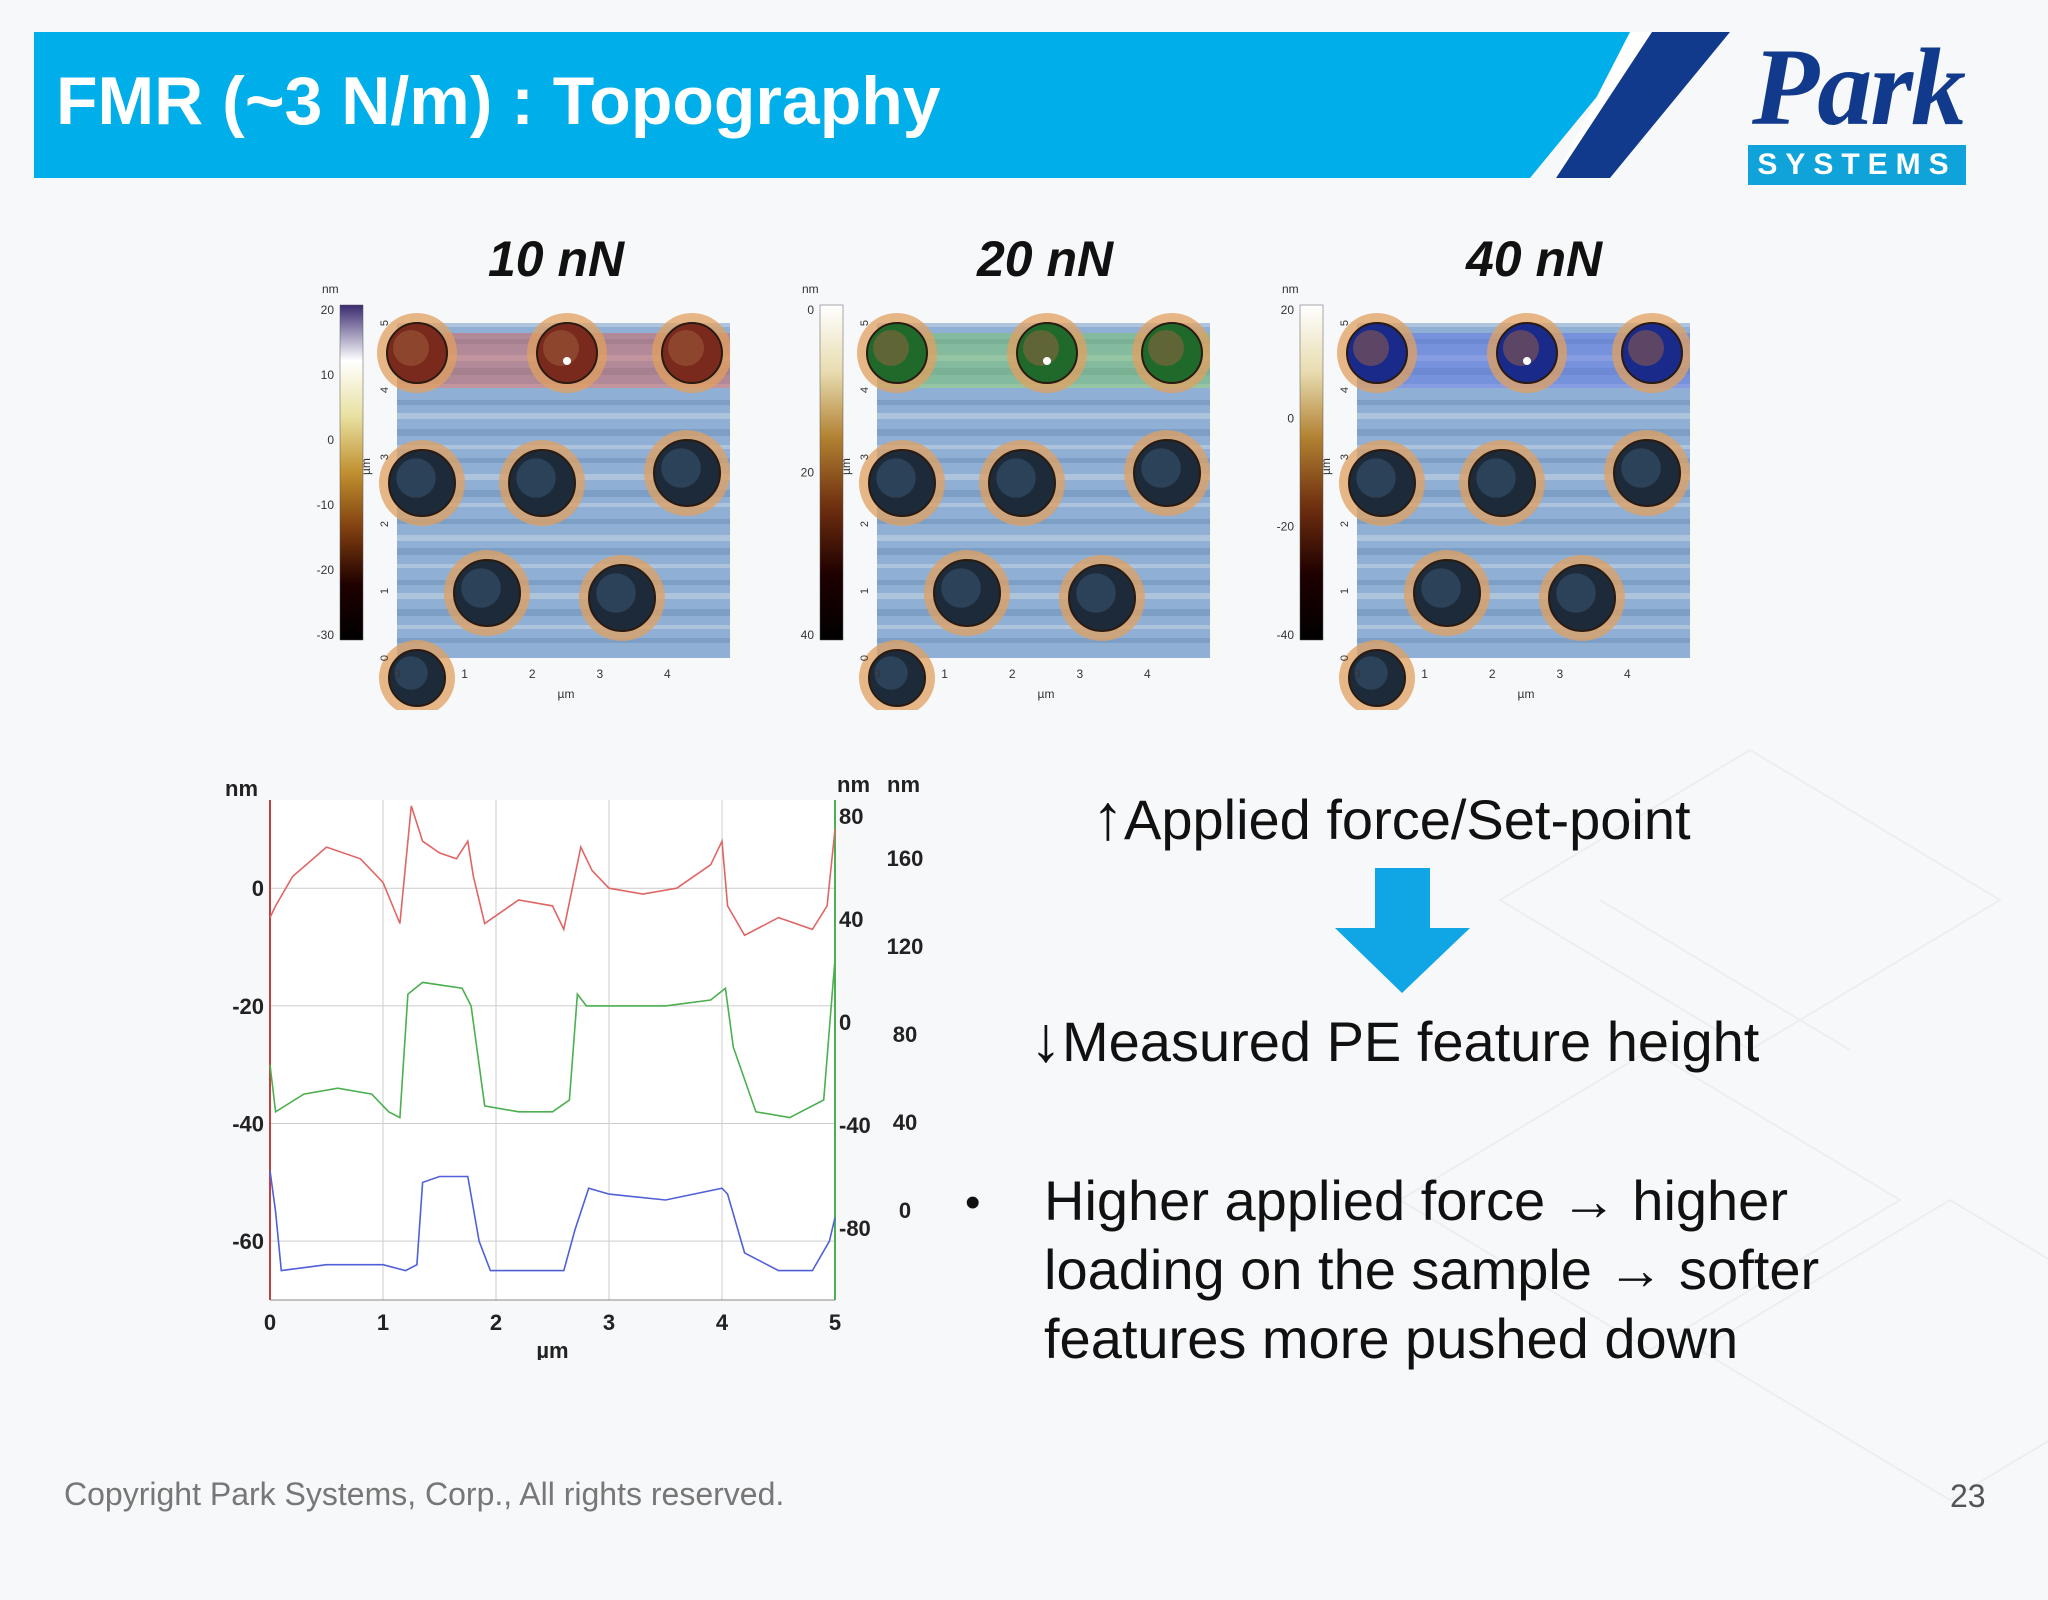 This screenshot has height=1600, width=2048. What do you see at coordinates (326, 505) in the screenshot?
I see `colorbar-tick: -10` at bounding box center [326, 505].